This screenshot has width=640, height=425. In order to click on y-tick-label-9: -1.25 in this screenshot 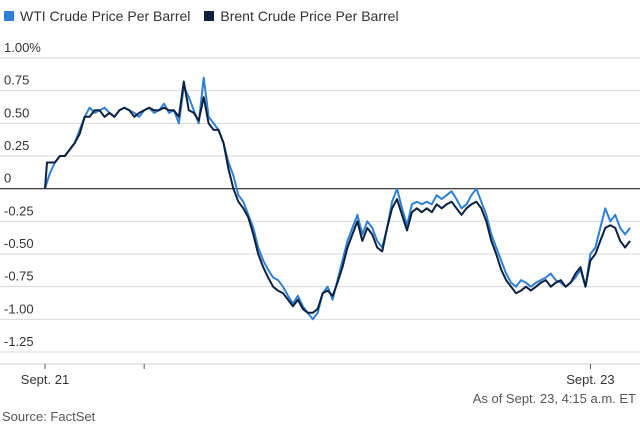, I will do `click(19, 341)`.